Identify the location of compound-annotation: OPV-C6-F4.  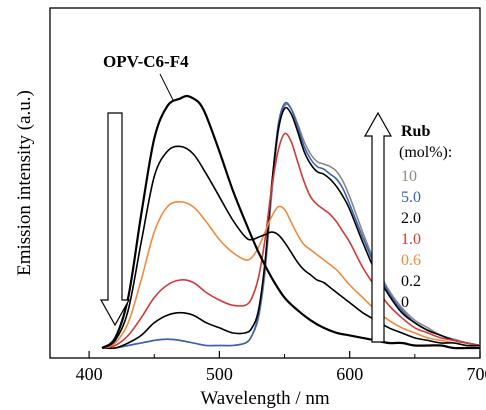
(146, 61).